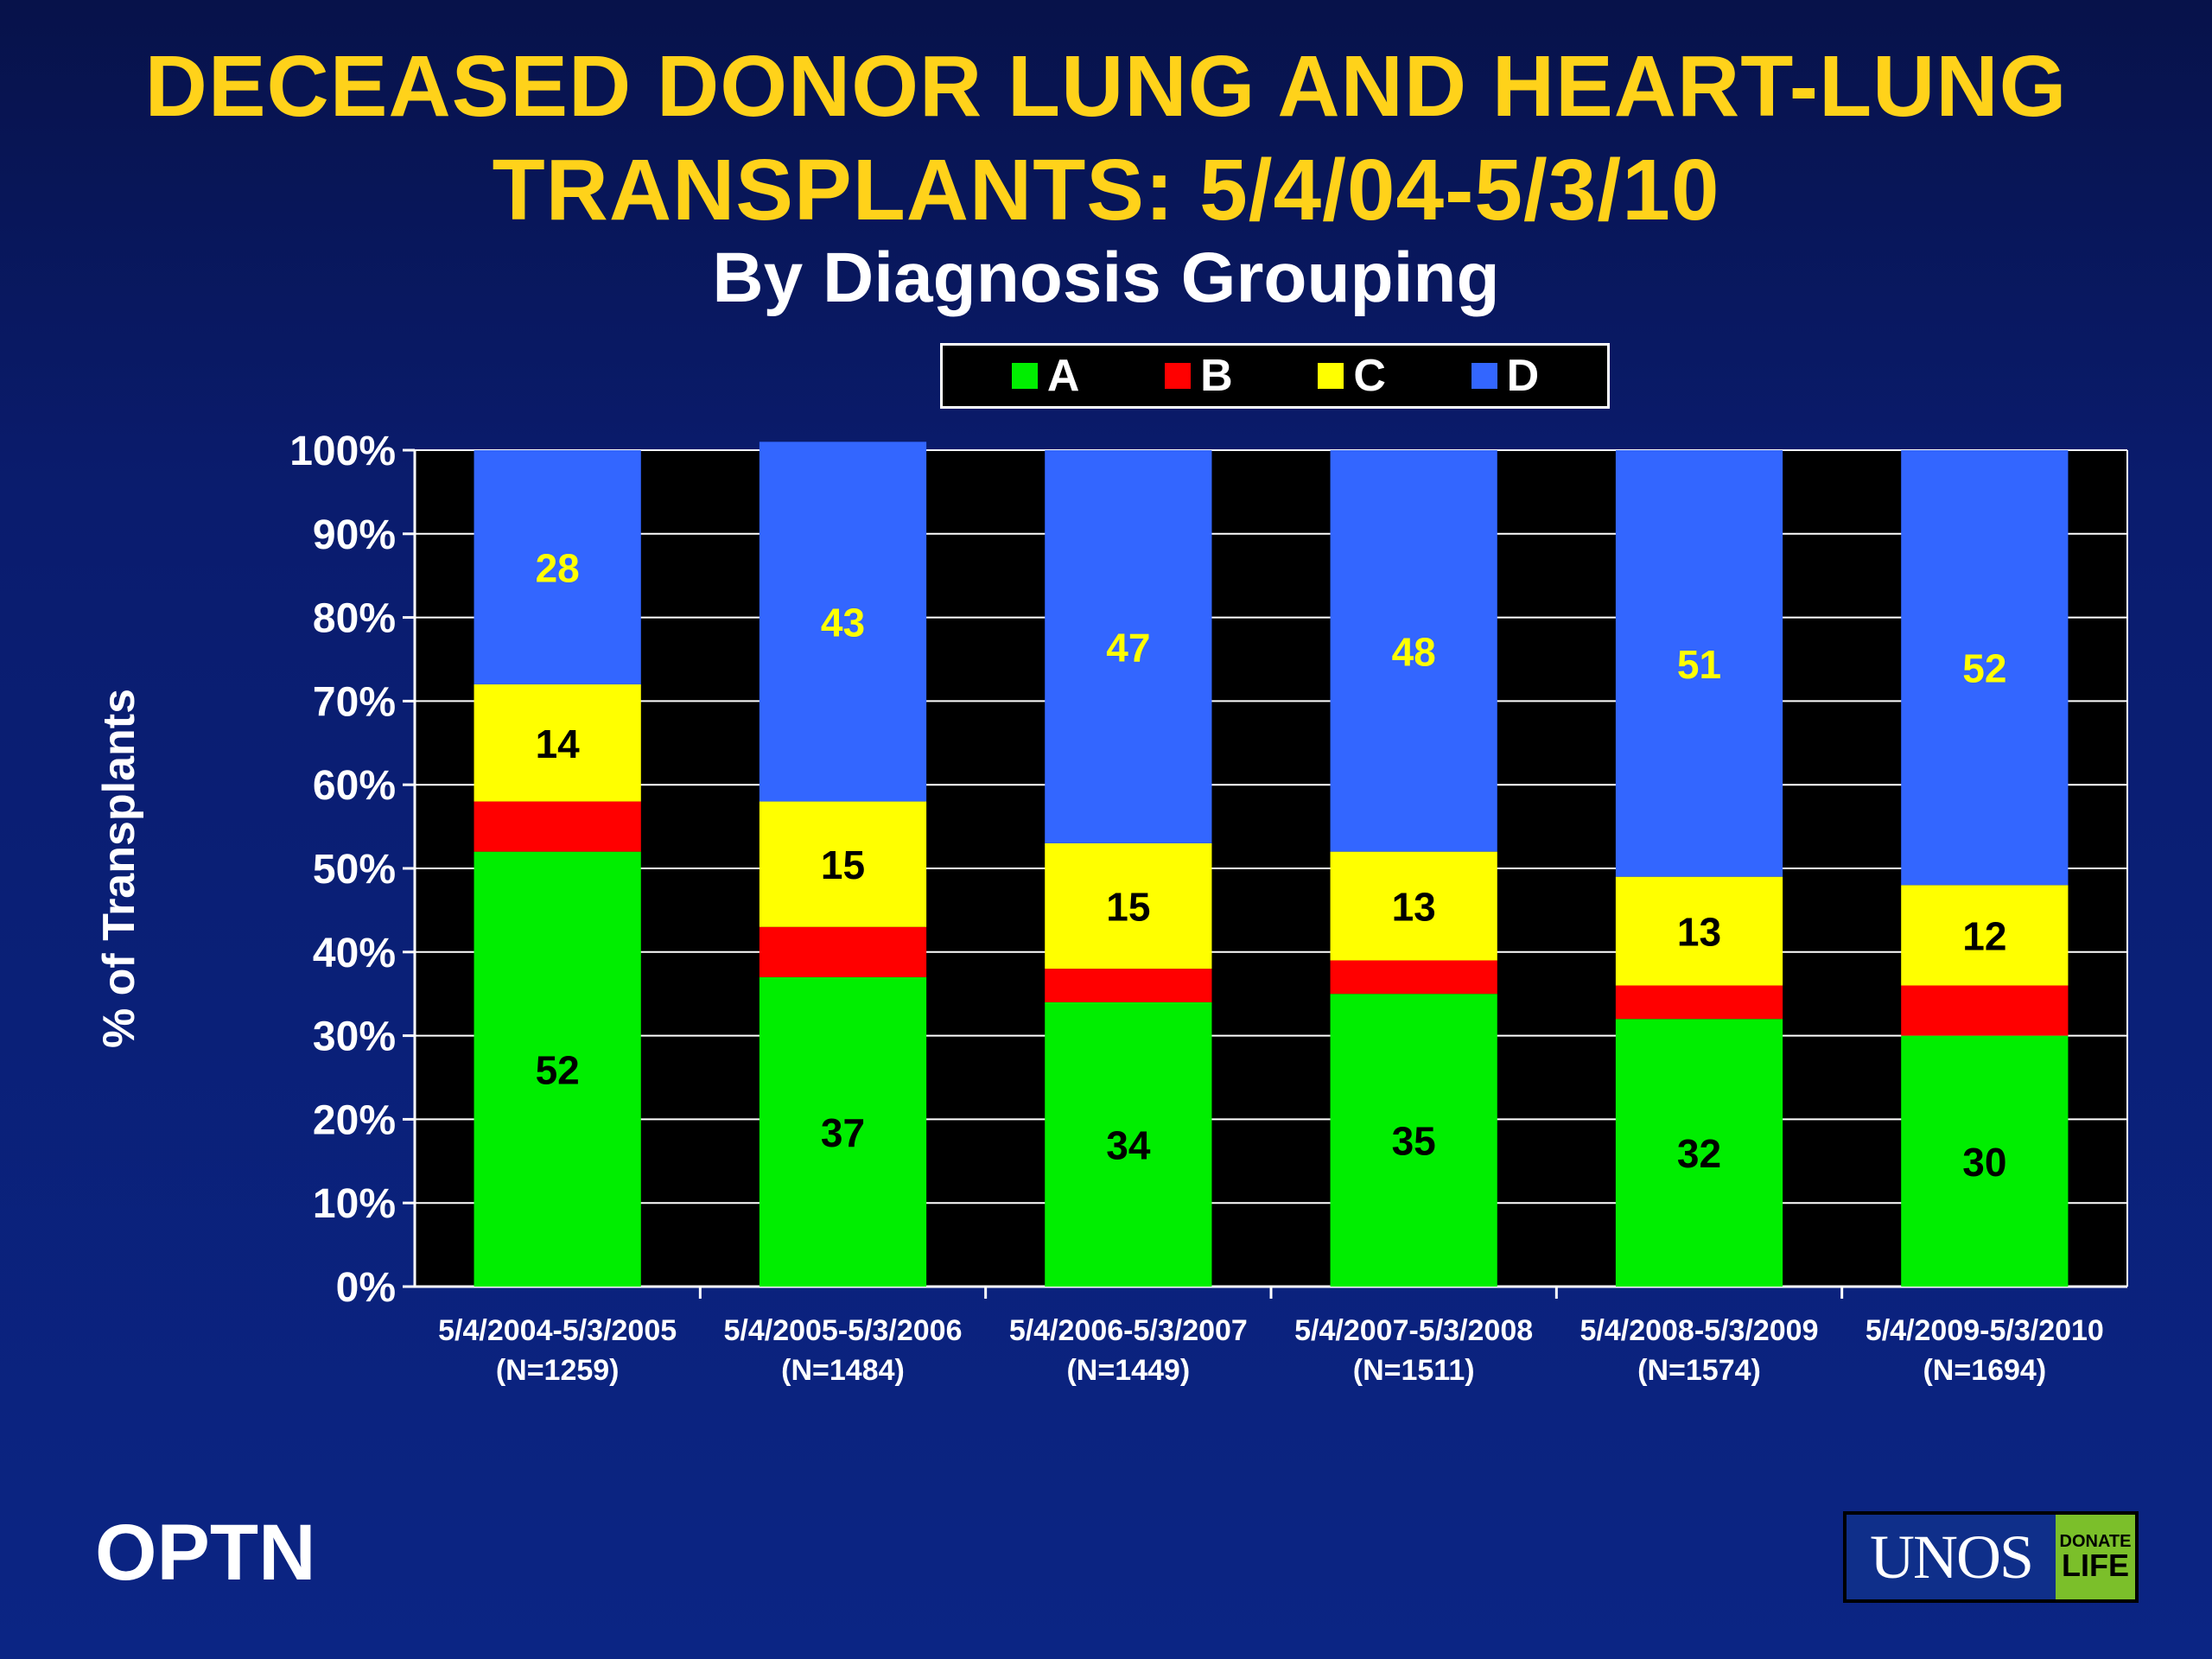 The width and height of the screenshot is (2212, 1659). What do you see at coordinates (354, 953) in the screenshot?
I see `y-tick-label: 40%` at bounding box center [354, 953].